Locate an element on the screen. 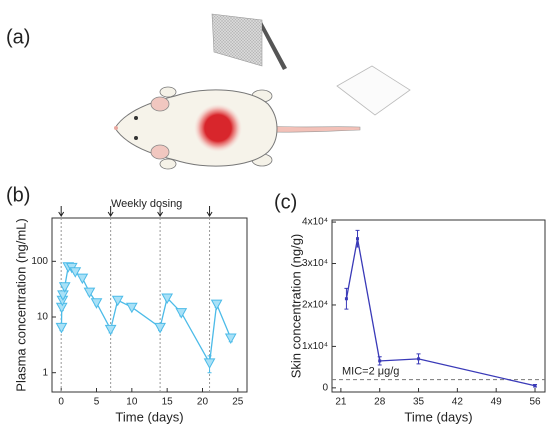  y-tick-label: 1x10⁴ is located at coordinates (315, 346).